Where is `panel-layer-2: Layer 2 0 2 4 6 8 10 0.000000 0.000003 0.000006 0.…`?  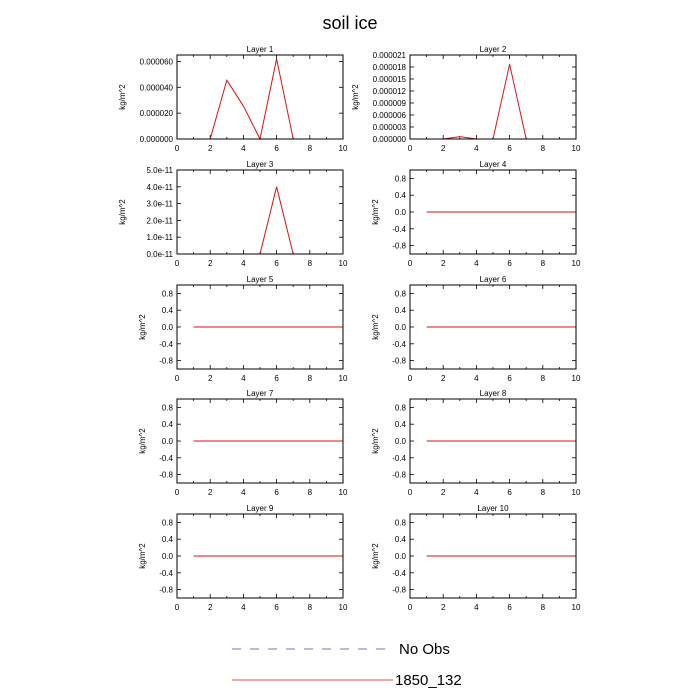 panel-layer-2: Layer 2 0 2 4 6 8 10 0.000000 0.000003 0.000006 0.… is located at coordinates (466, 99).